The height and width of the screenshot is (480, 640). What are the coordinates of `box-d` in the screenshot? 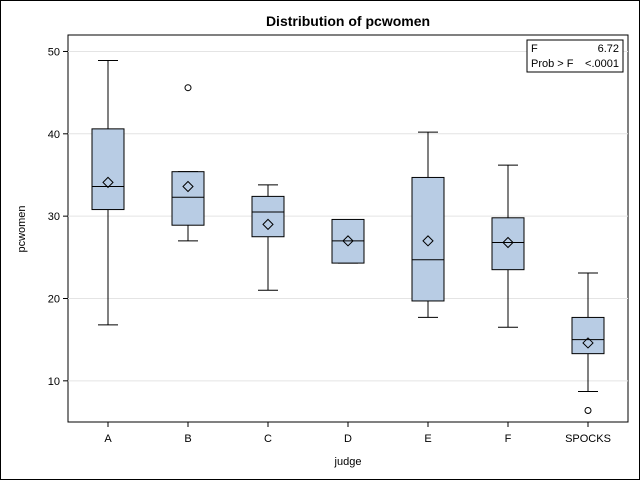 It's located at (348, 241).